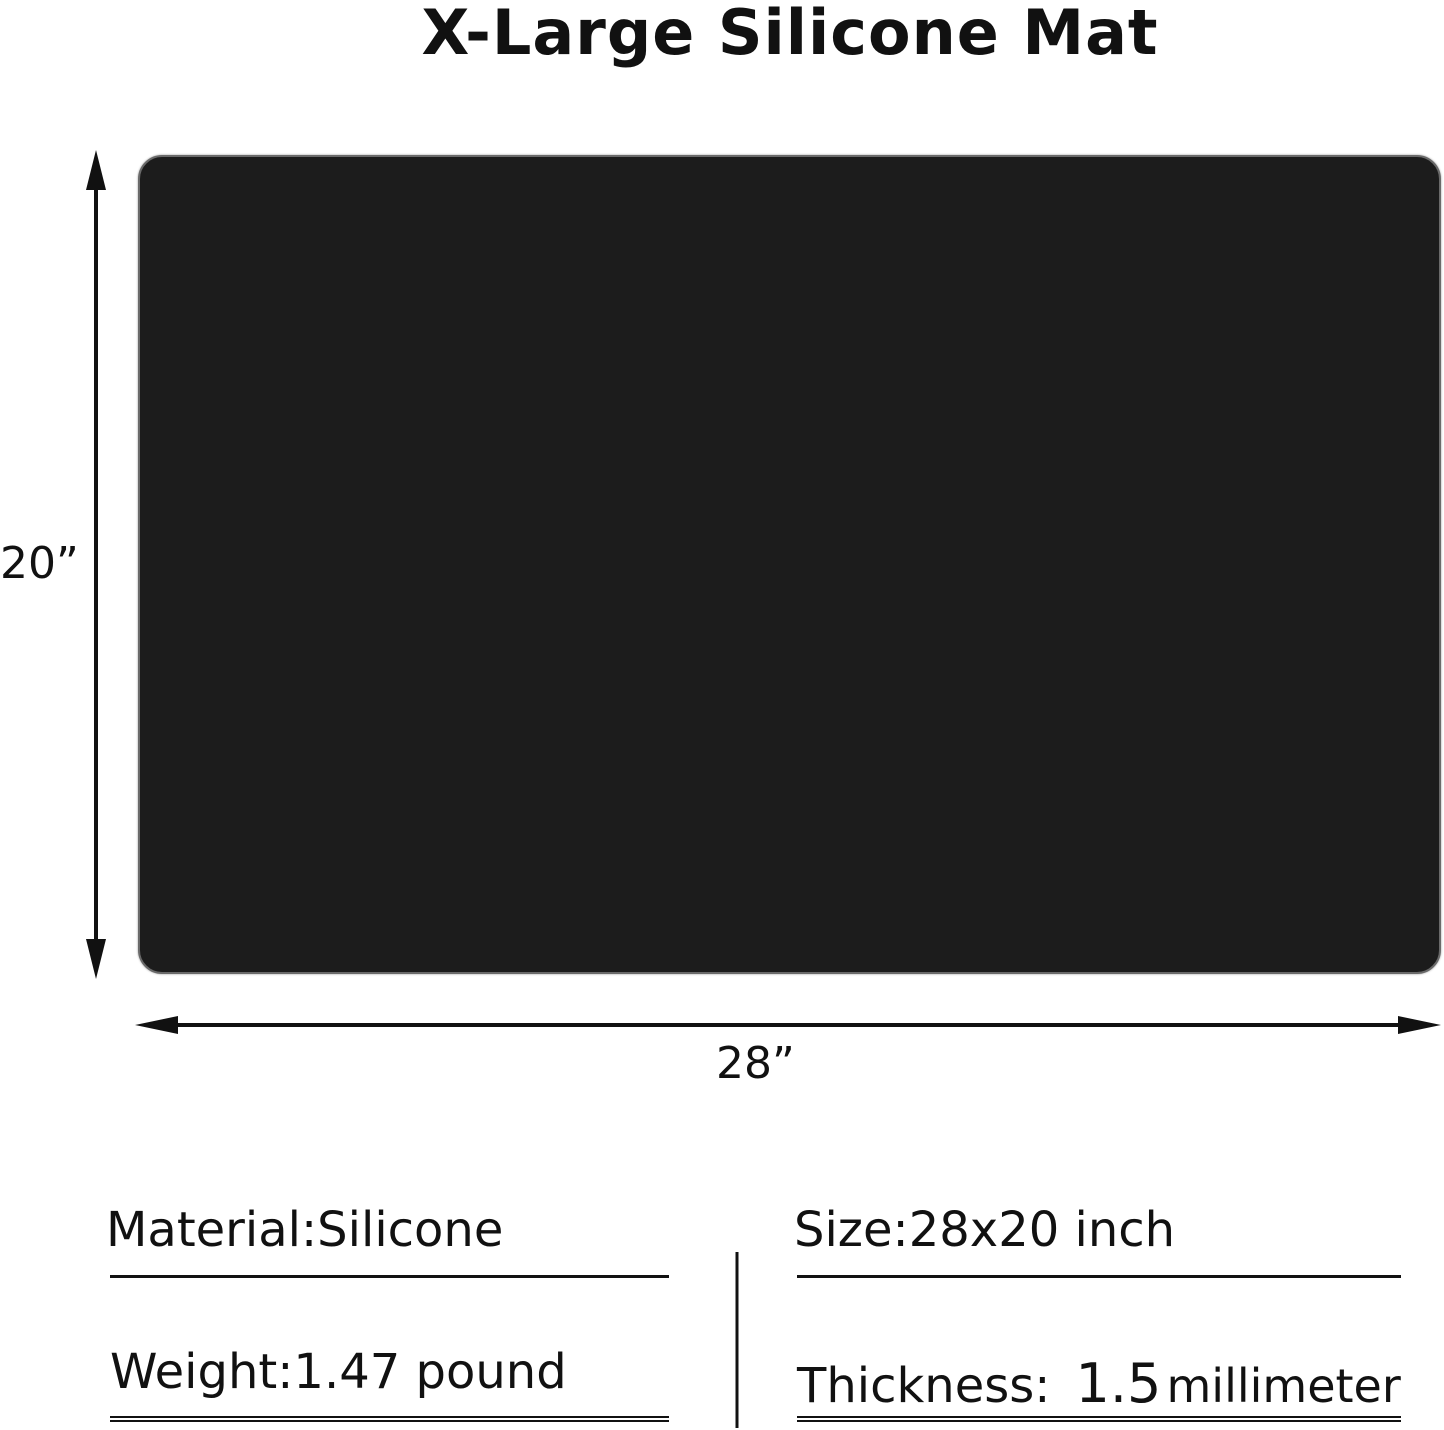 The image size is (1444, 1430). What do you see at coordinates (1099, 1419) in the screenshot?
I see `thickness-underline` at bounding box center [1099, 1419].